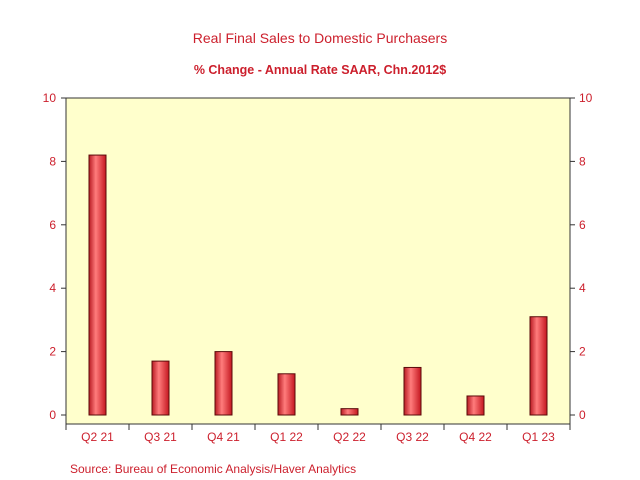 Image resolution: width=640 pixels, height=480 pixels. Describe the element at coordinates (54, 256) in the screenshot. I see `y-axis-left: 0 2 4 6 8 10` at that location.